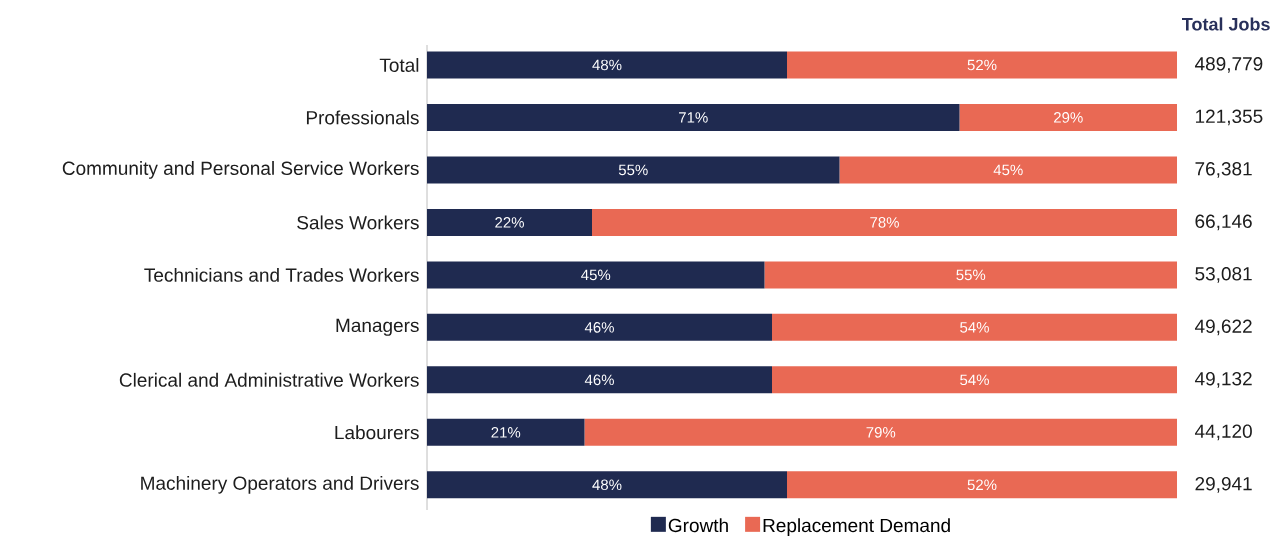 This screenshot has width=1276, height=542. I want to click on data-label: 22%, so click(509, 222).